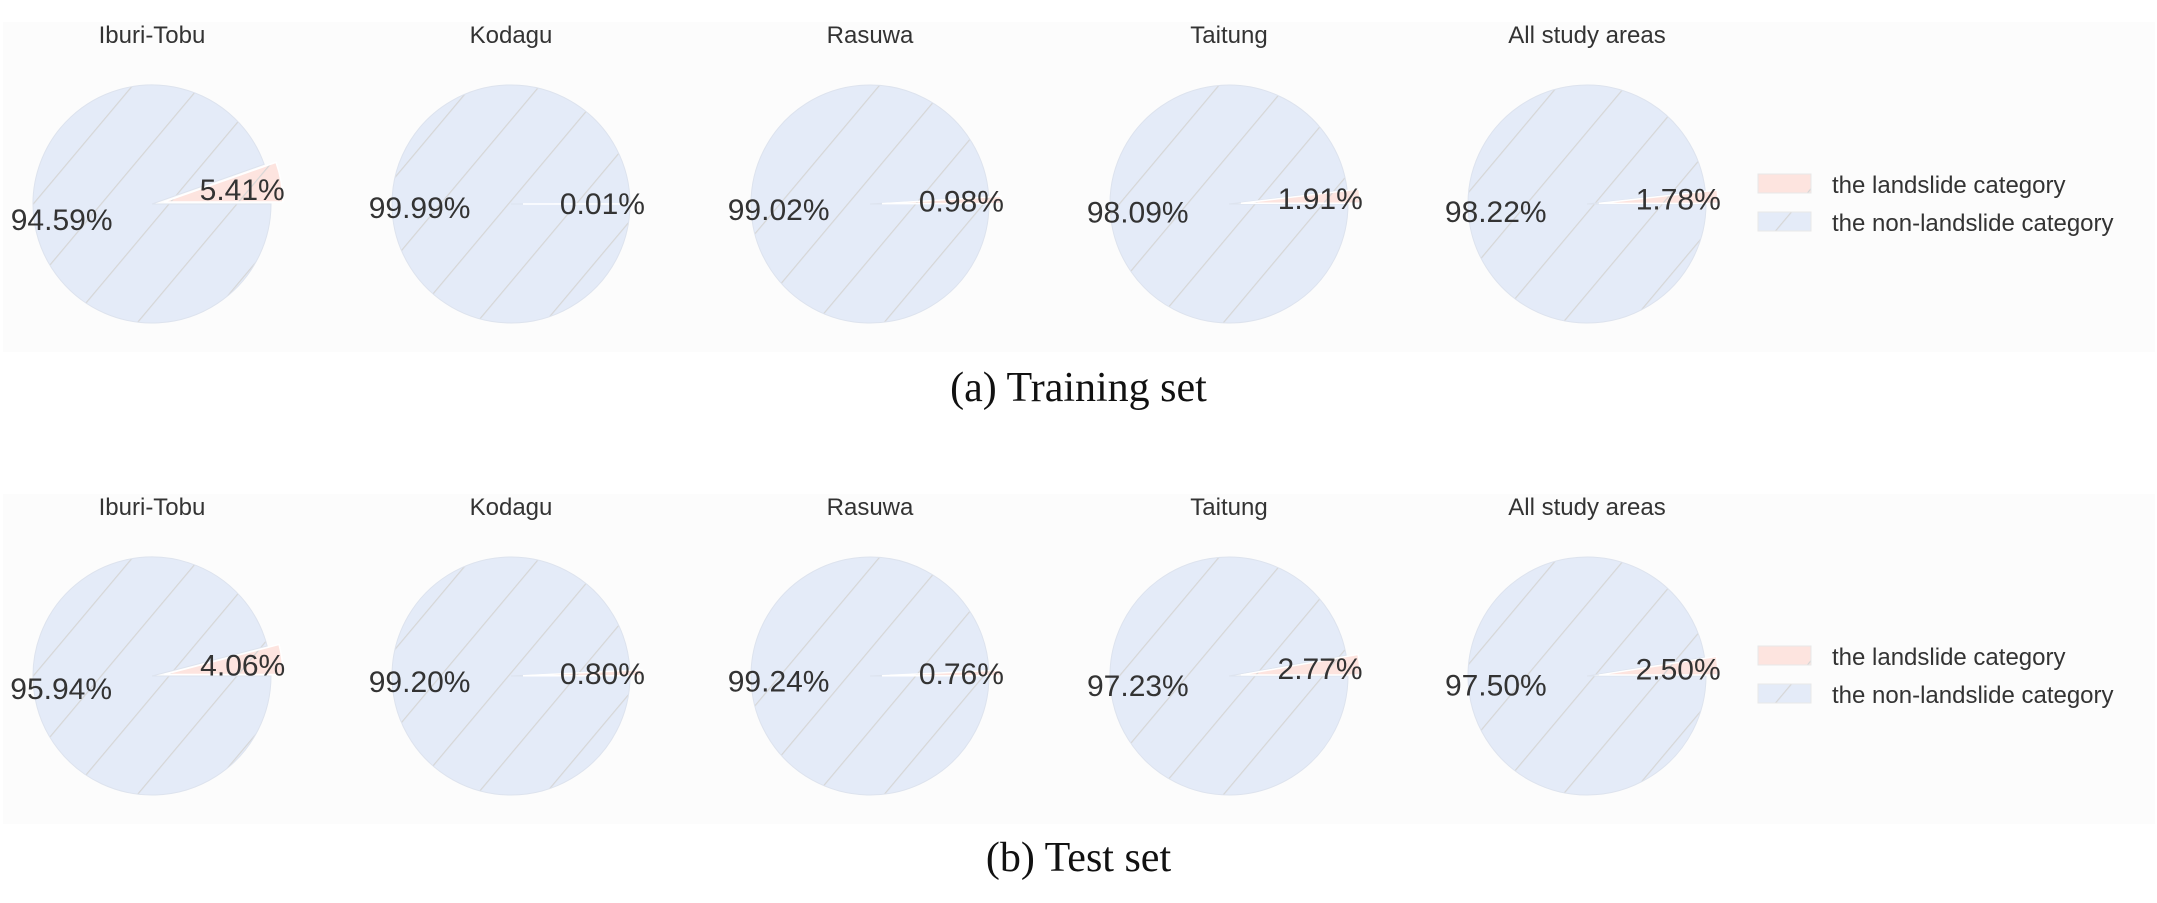 This screenshot has height=903, width=2157. I want to click on landslide-percent-label: 5.41%, so click(242, 190).